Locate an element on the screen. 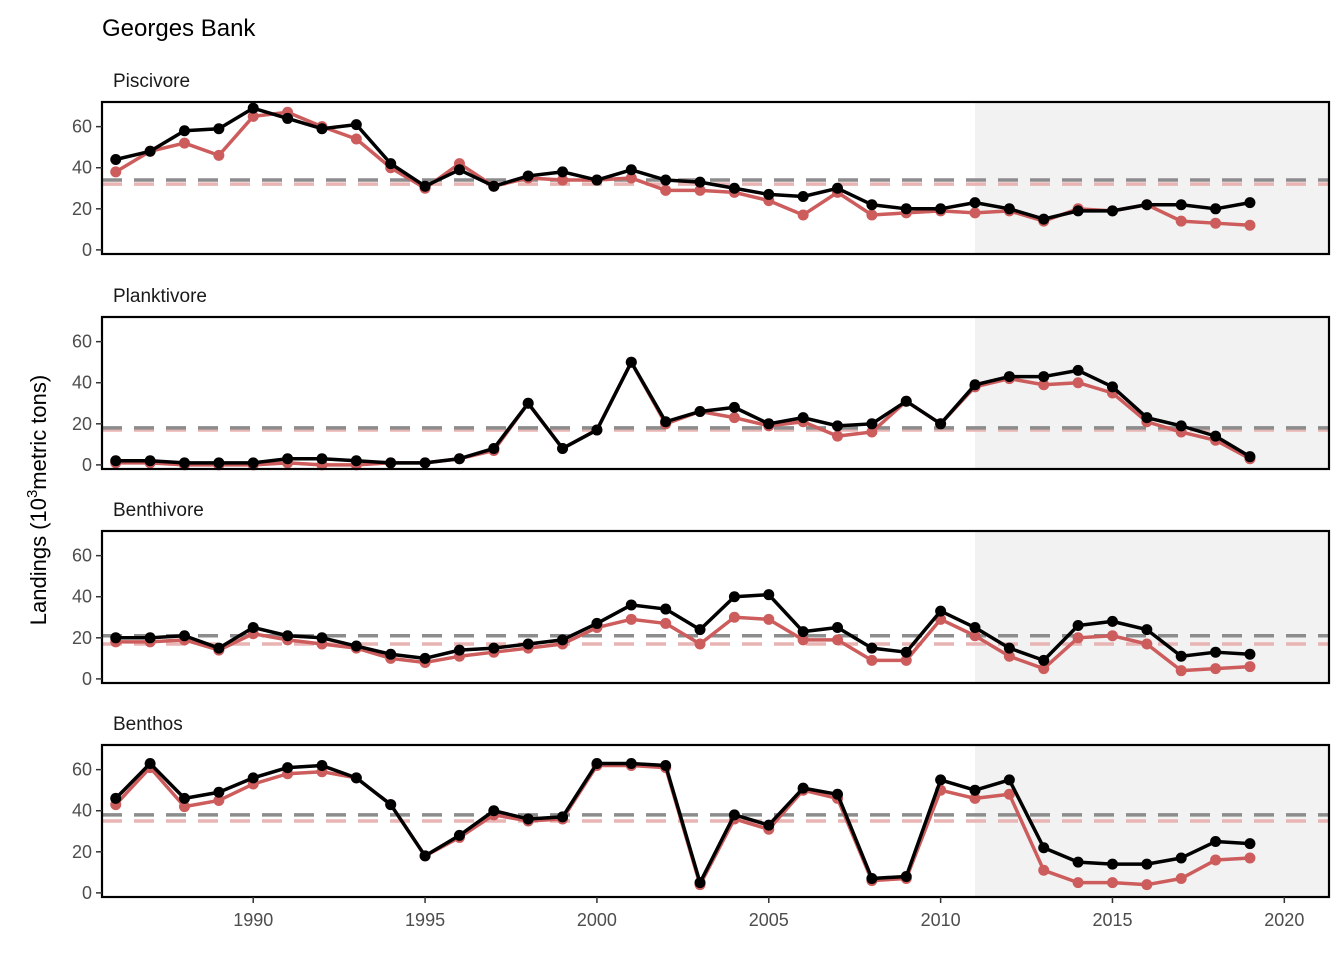 The height and width of the screenshot is (960, 1344). x-tick-label: 2010 is located at coordinates (941, 920).